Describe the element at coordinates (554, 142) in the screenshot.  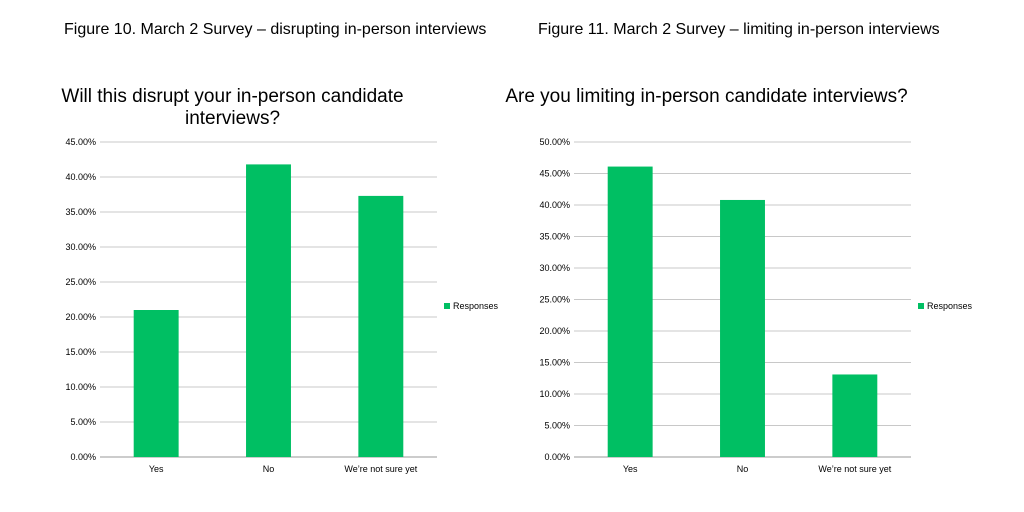
I see `y-tick-label: 50.00%` at that location.